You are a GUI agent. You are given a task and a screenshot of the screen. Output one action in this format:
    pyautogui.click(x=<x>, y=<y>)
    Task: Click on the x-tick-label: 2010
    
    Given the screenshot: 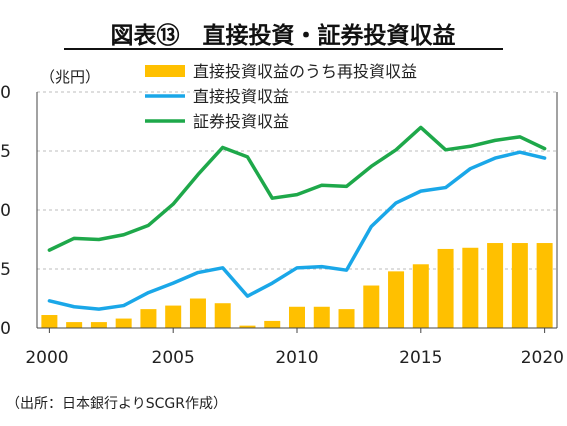 What is the action you would take?
    pyautogui.click(x=296, y=358)
    